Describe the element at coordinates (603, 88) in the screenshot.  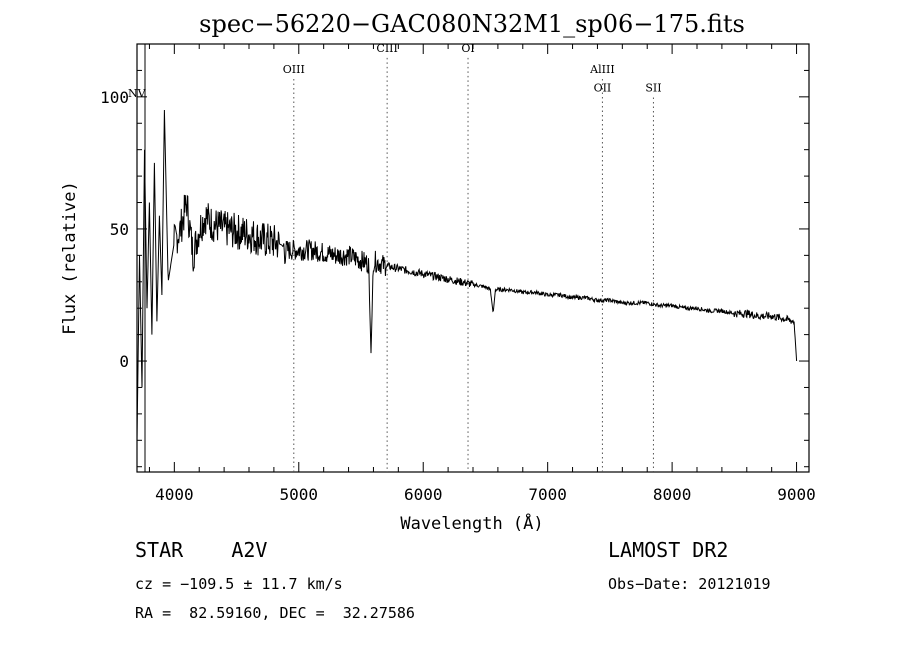
I see `line-marker-label: OII` at that location.